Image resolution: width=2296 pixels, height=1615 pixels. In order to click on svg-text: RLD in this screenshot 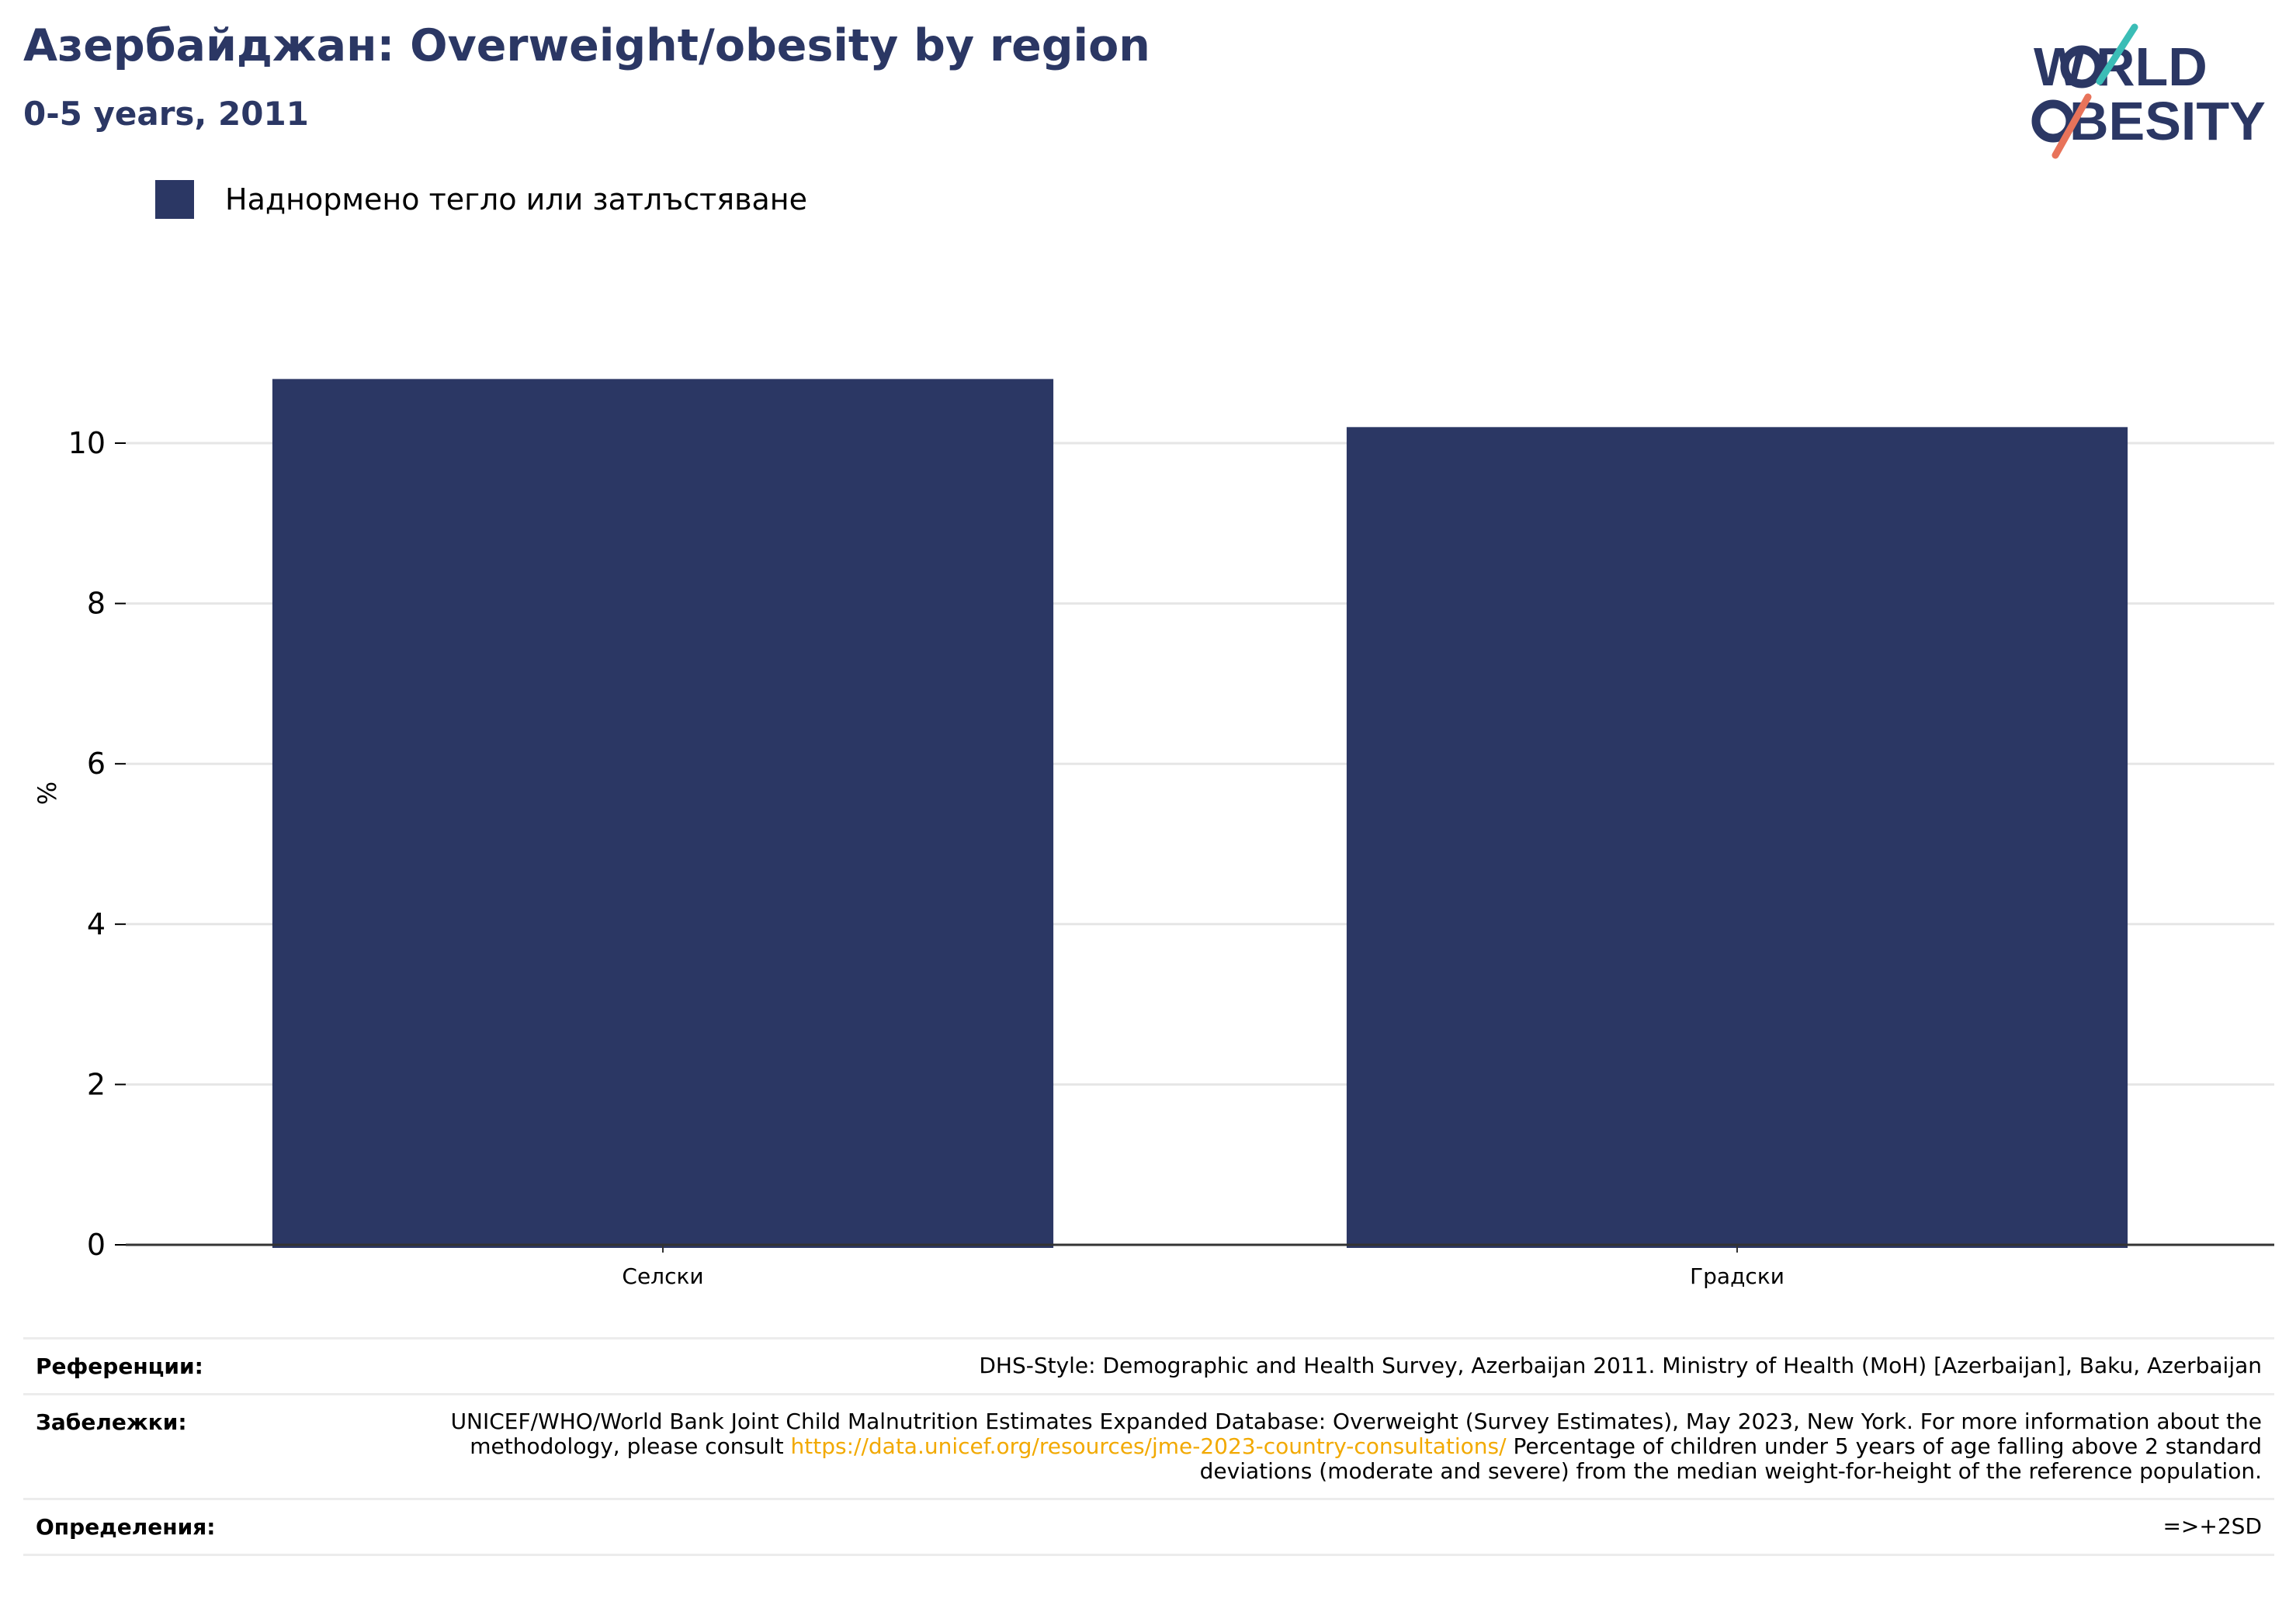, I will do `click(2152, 66)`.